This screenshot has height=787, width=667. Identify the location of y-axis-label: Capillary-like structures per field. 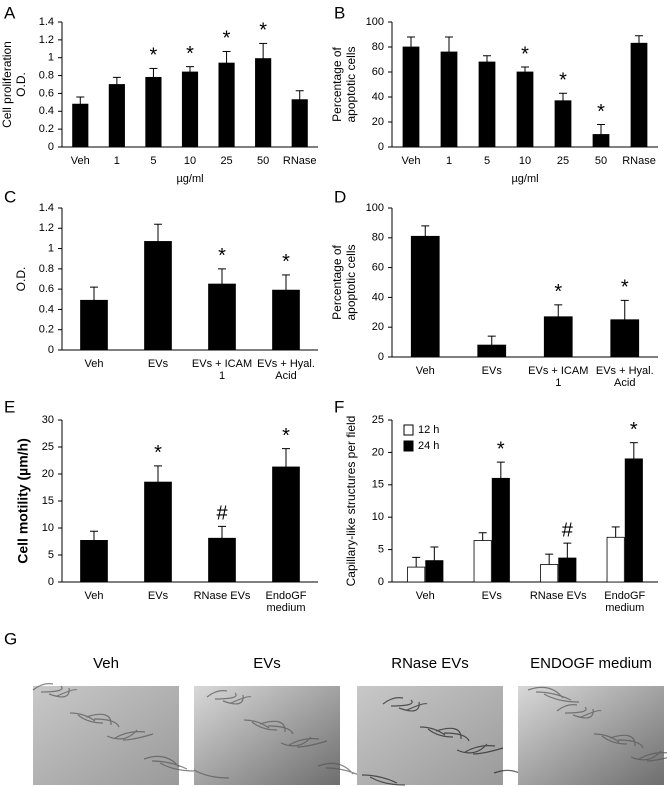
(351, 501).